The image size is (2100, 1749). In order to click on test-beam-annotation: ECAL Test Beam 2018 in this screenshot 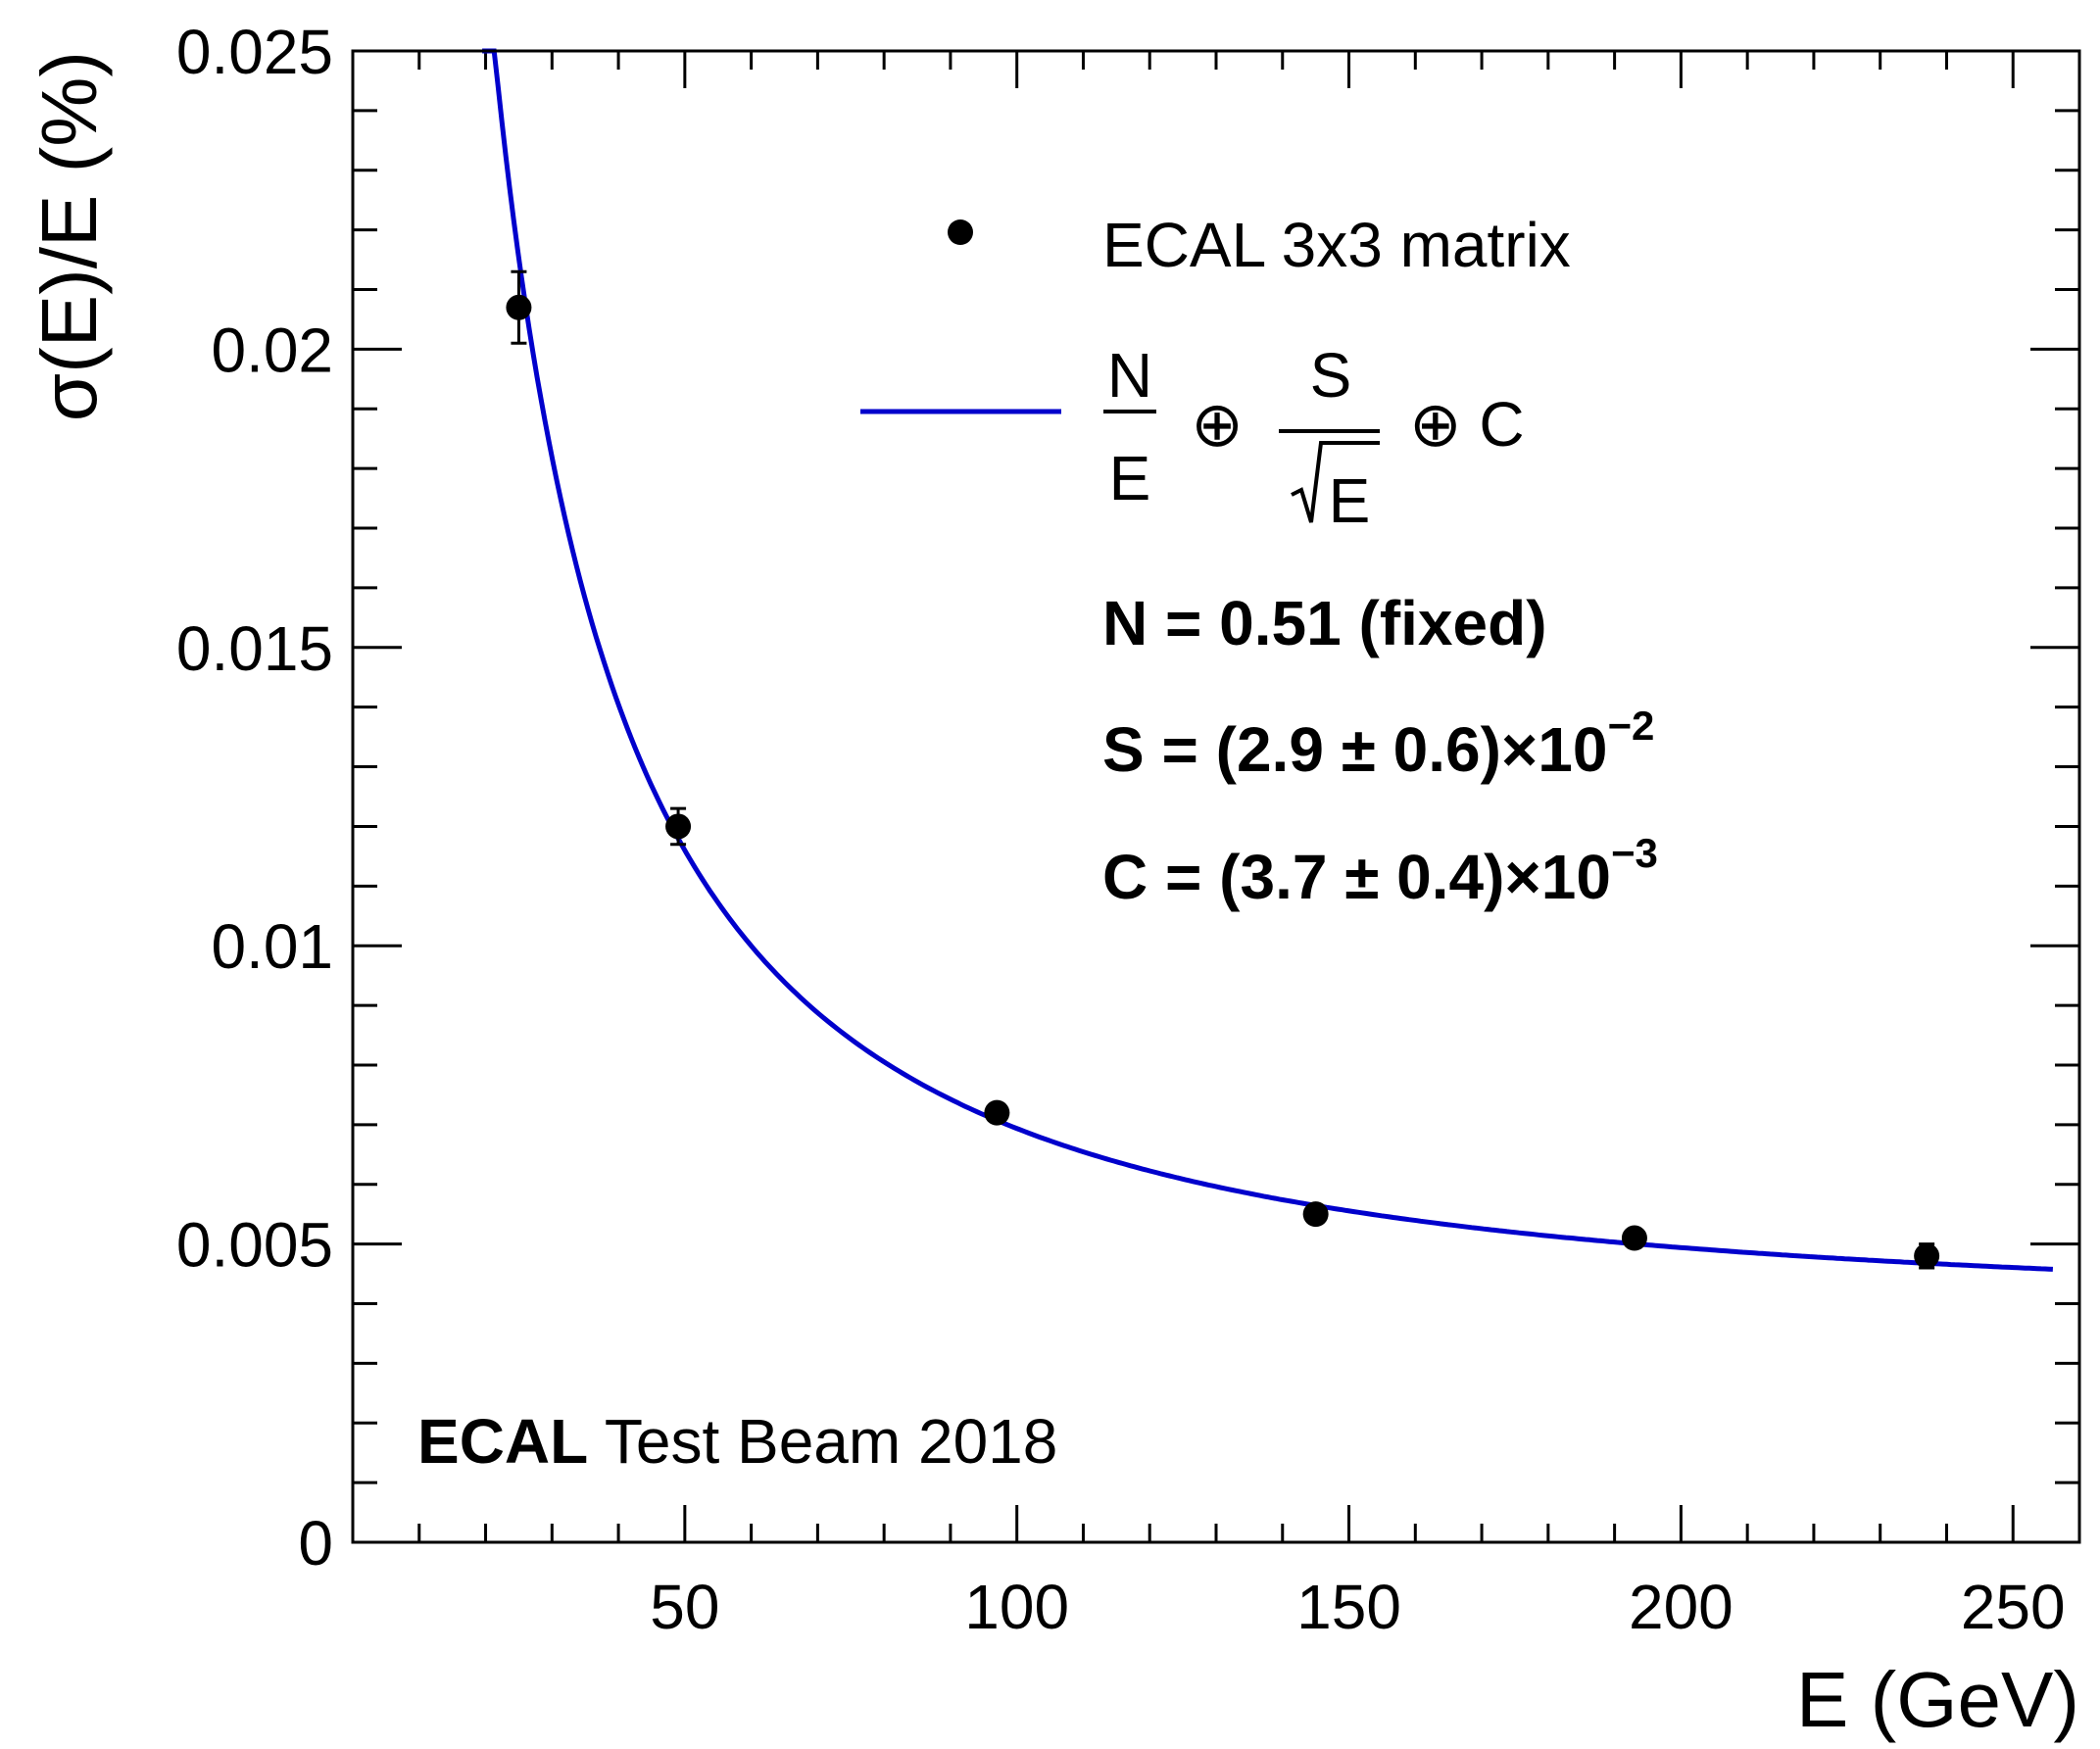, I will do `click(737, 1441)`.